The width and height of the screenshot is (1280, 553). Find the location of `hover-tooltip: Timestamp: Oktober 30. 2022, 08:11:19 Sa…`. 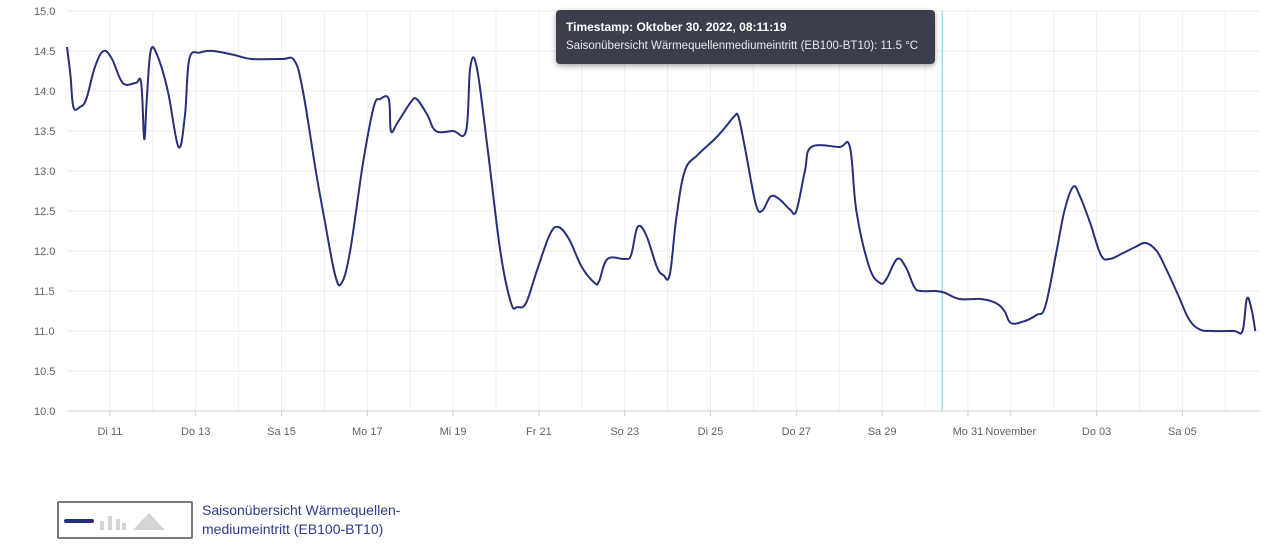

hover-tooltip: Timestamp: Oktober 30. 2022, 08:11:19 Sa… is located at coordinates (745, 37).